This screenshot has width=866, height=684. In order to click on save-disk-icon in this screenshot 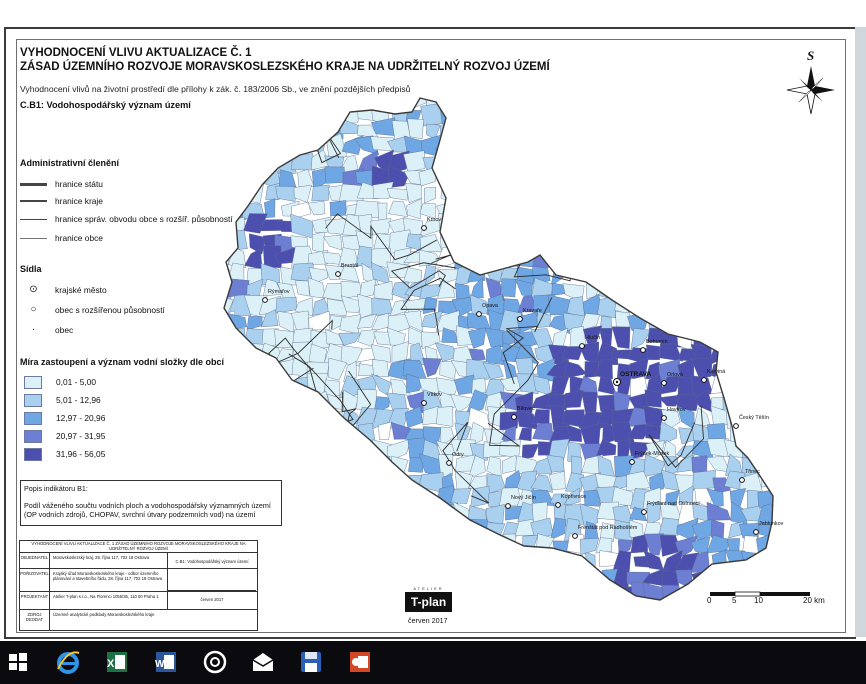, I will do `click(311, 662)`.